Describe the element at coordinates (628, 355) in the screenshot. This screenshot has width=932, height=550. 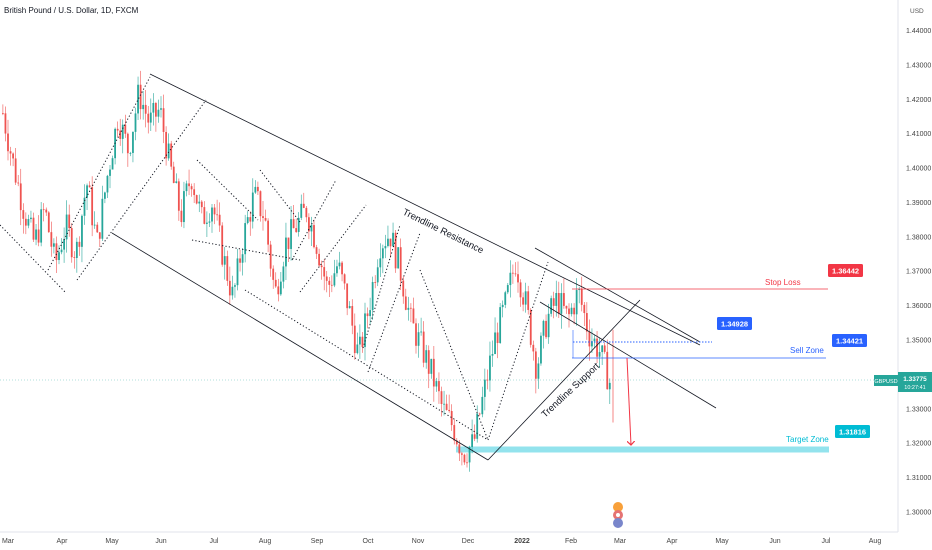
I see `short-channel-lower` at that location.